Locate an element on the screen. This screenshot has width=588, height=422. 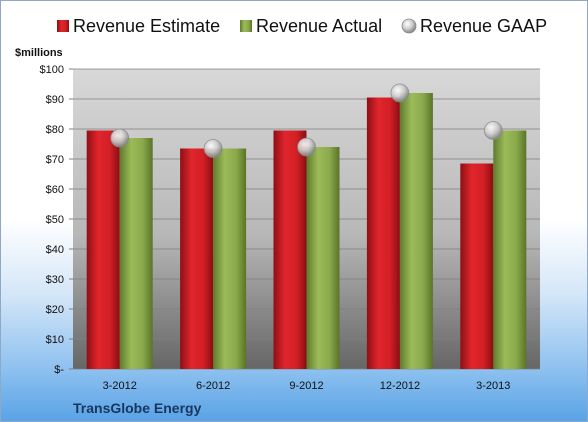
y-tick-label: $60 is located at coordinates (55, 190).